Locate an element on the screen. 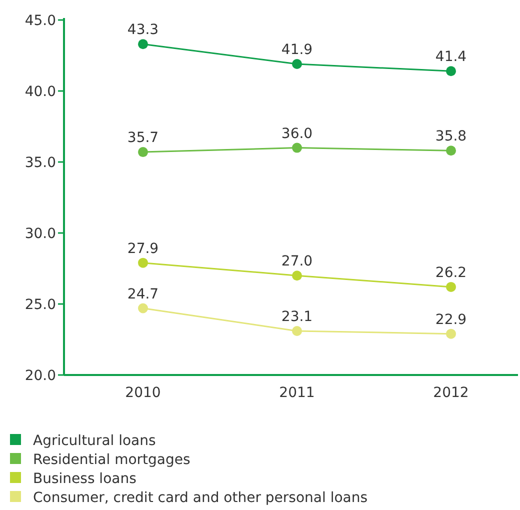 This screenshot has height=510, width=520. x-tick-label: 2010 is located at coordinates (143, 393).